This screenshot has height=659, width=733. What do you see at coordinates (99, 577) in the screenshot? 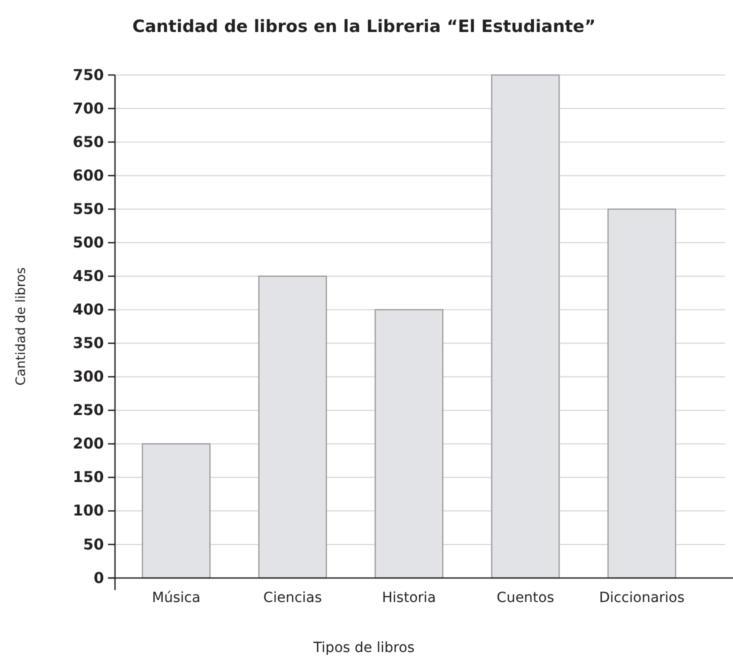
I see `y-tick-label: 0` at bounding box center [99, 577].